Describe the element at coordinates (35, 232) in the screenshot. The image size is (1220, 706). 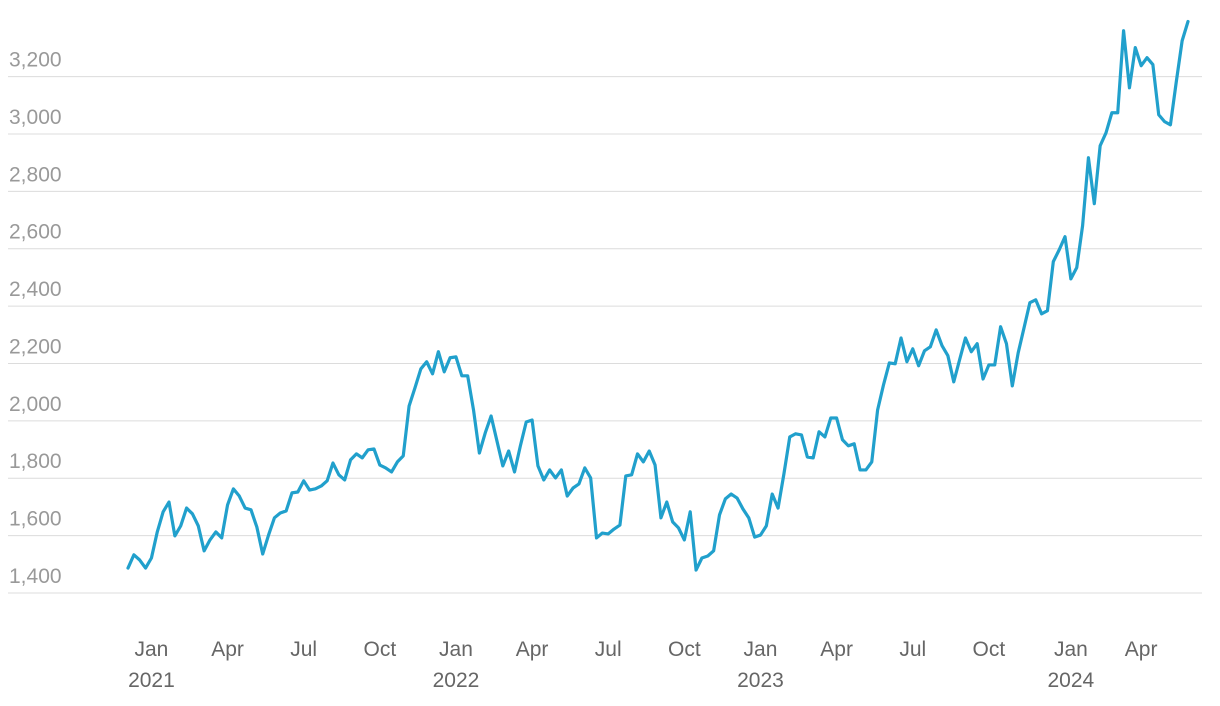
I see `y-tick-label: 2,600` at that location.